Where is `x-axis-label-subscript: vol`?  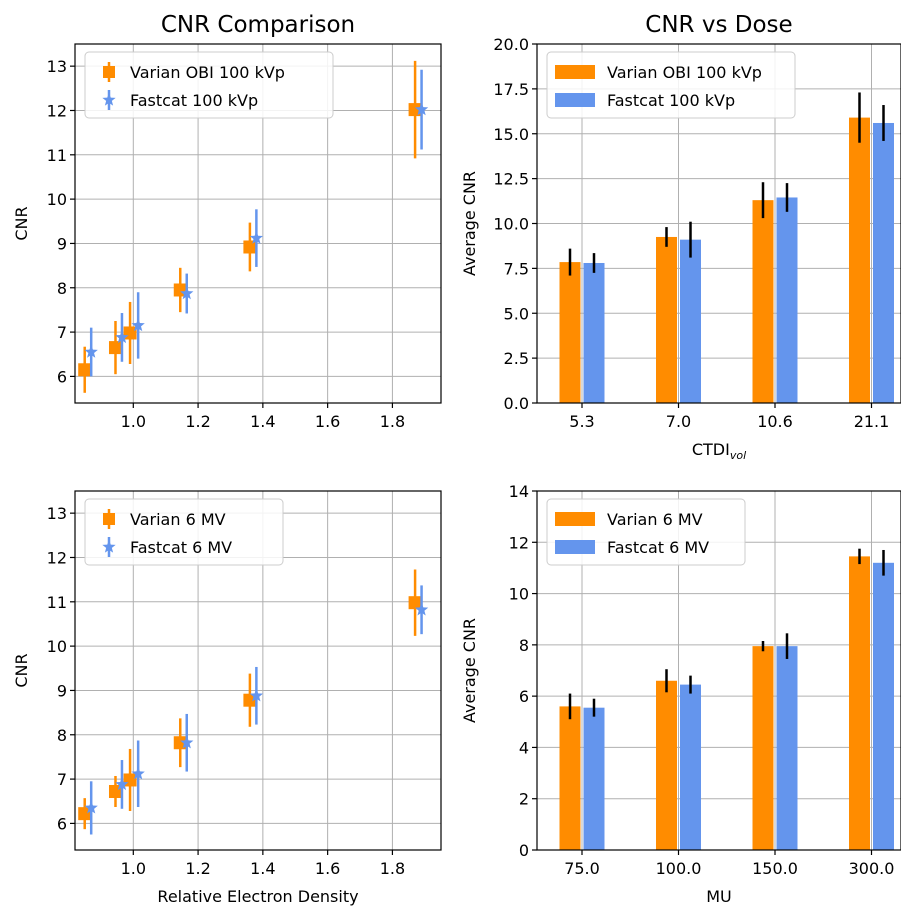 x-axis-label-subscript: vol is located at coordinates (738, 455).